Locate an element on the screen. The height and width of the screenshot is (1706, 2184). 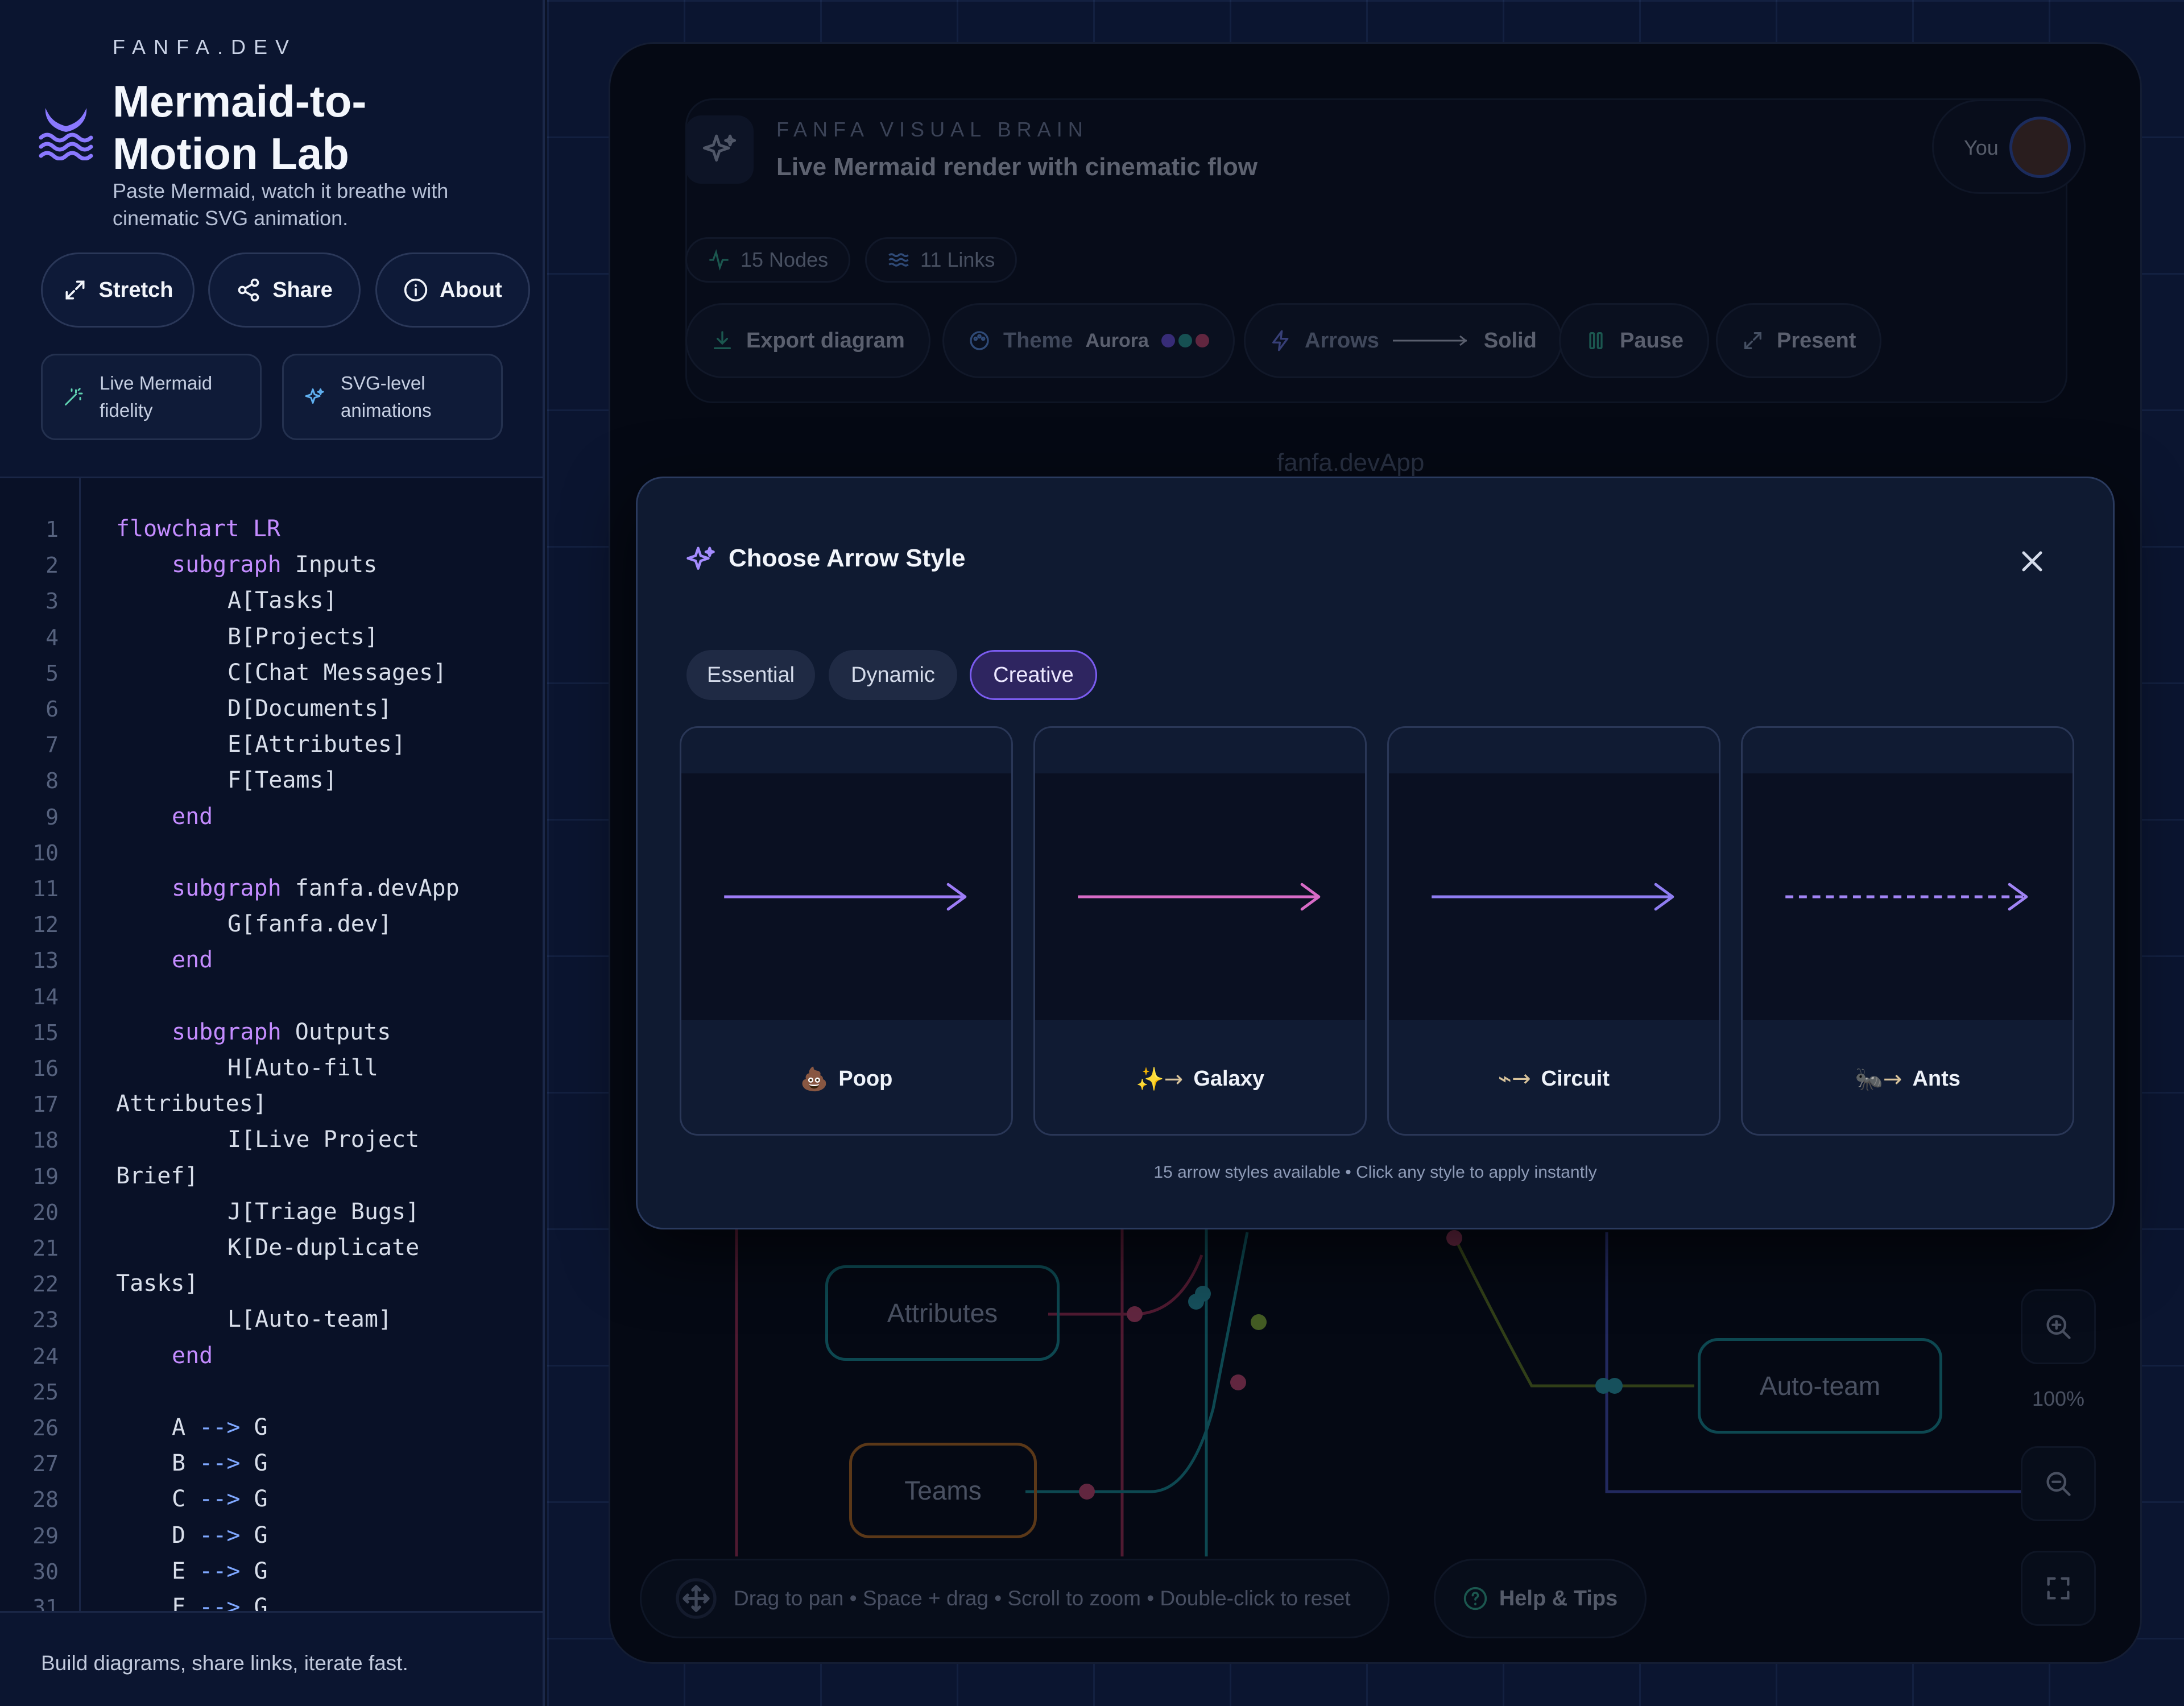
code-text: Outputs is located at coordinates (336, 1031).